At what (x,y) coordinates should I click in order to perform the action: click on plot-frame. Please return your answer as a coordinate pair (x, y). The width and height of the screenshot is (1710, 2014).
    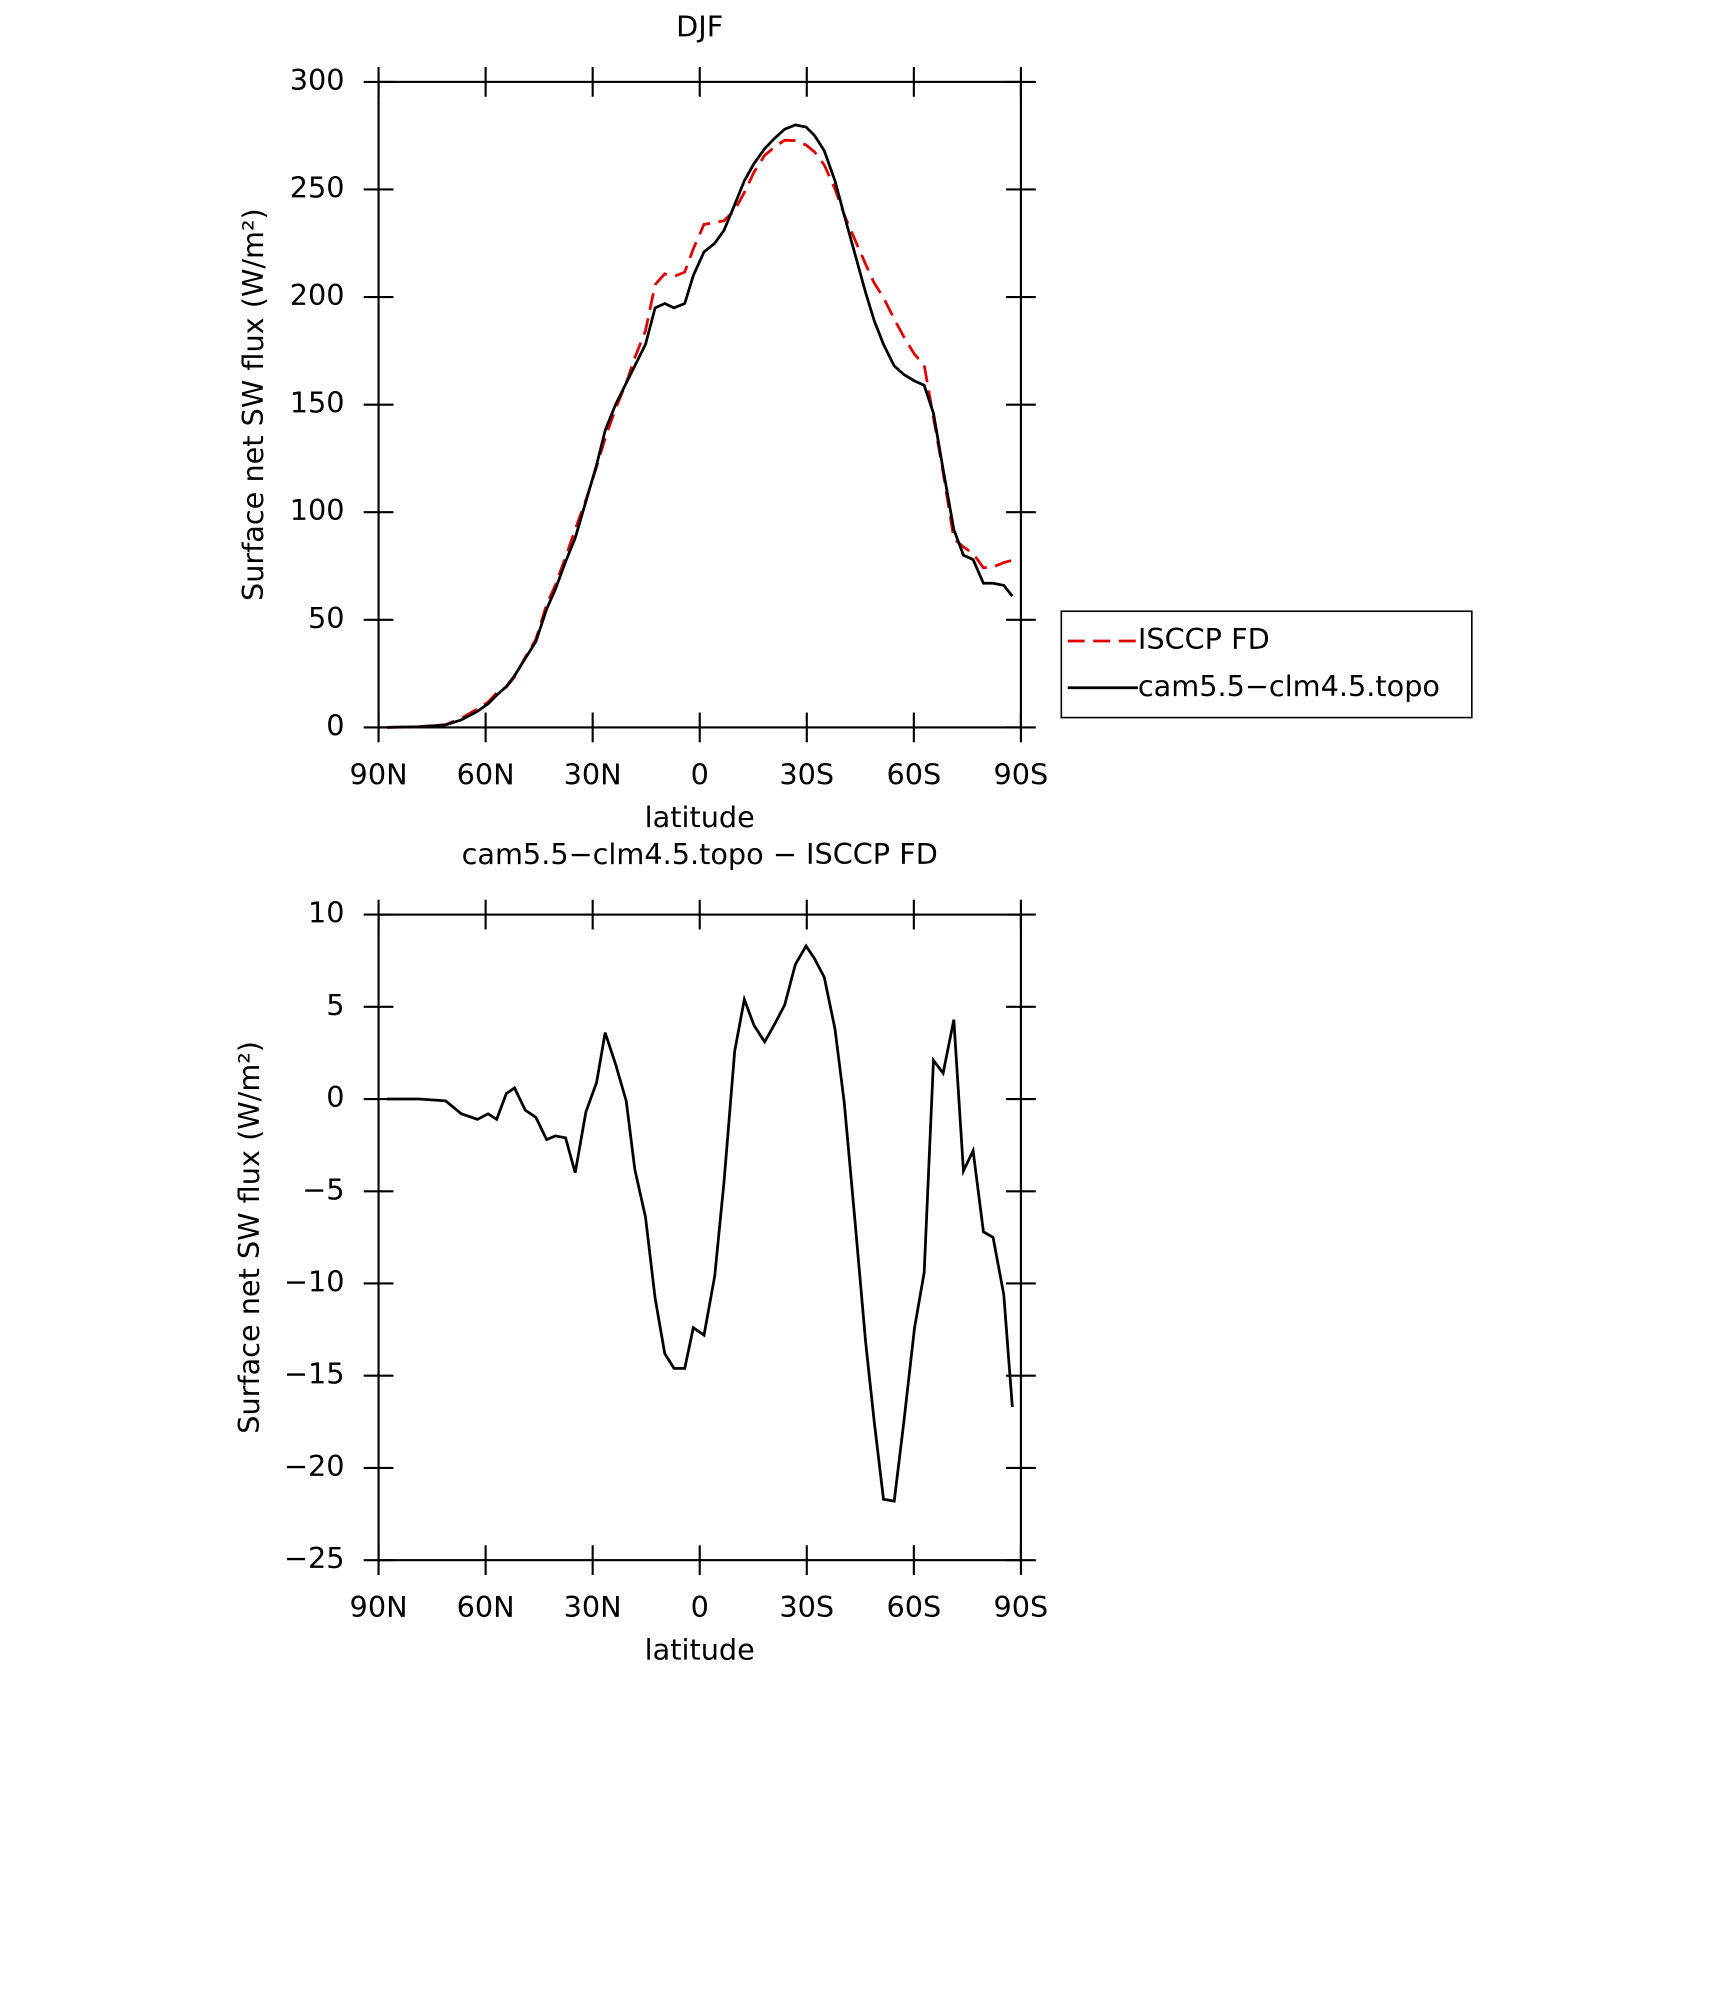
    Looking at the image, I should click on (699, 404).